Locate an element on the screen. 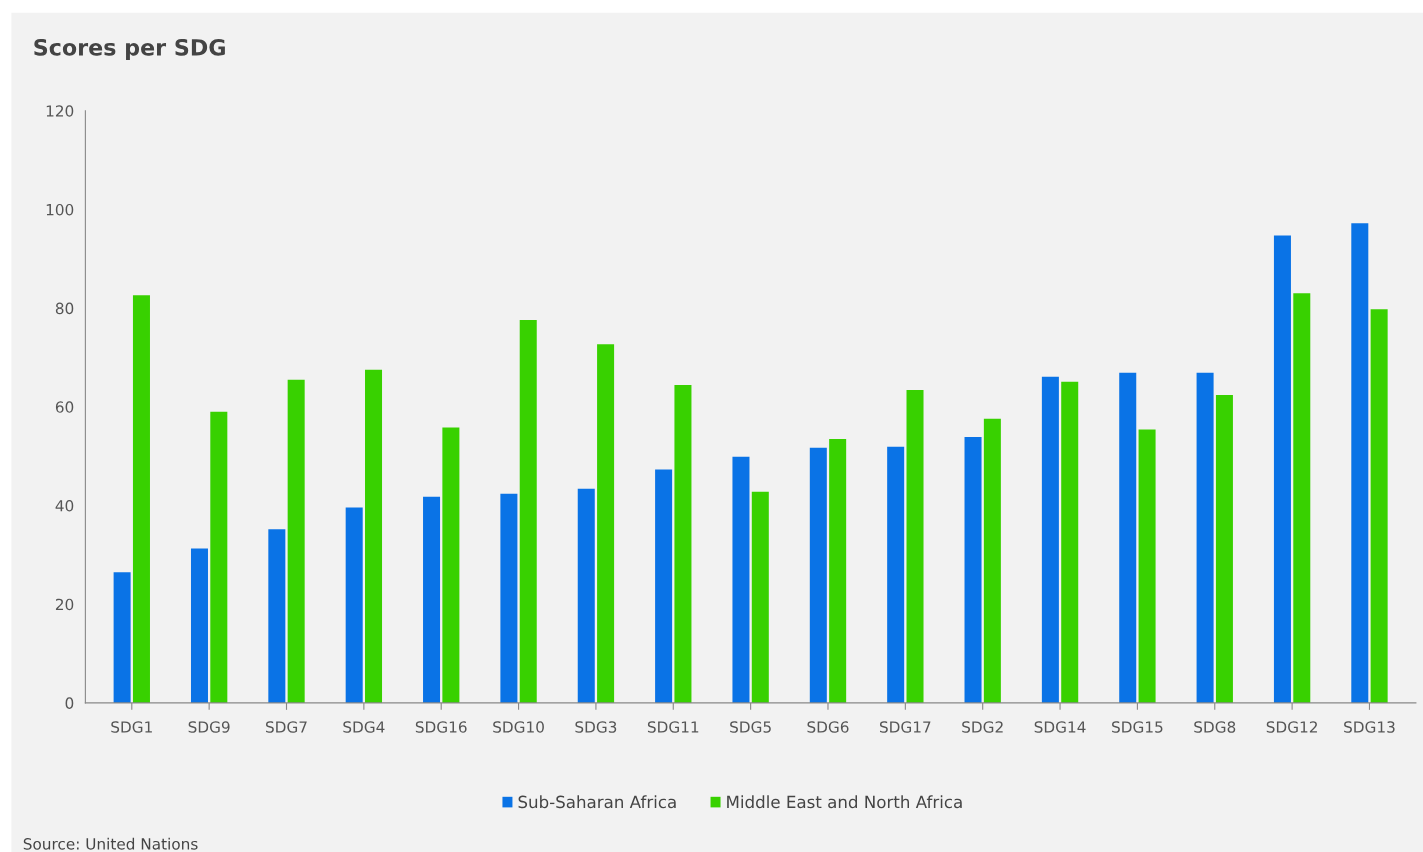 This screenshot has height=852, width=1423. x-tick-label: SDG3 is located at coordinates (596, 727).